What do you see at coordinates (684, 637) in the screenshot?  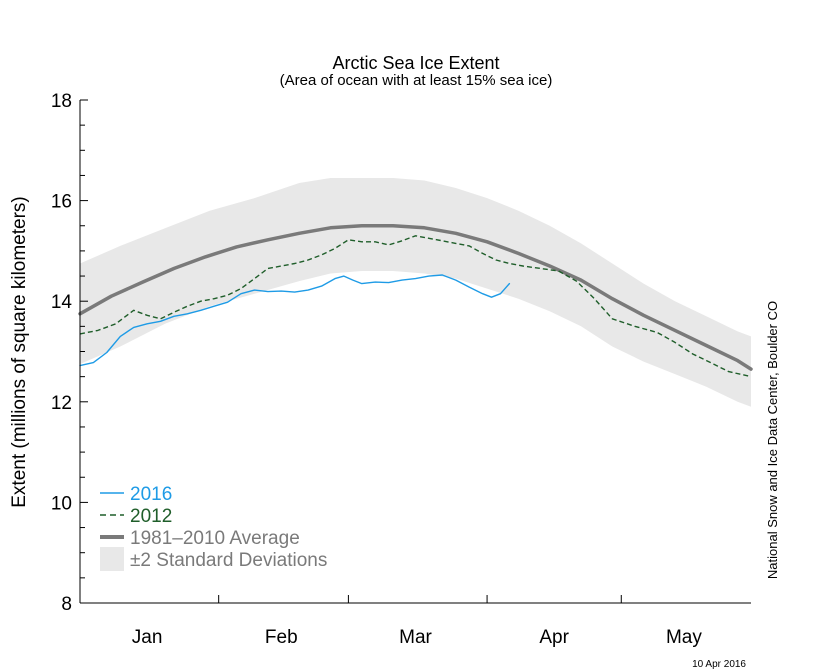 I see `x-tick-label-may: May` at bounding box center [684, 637].